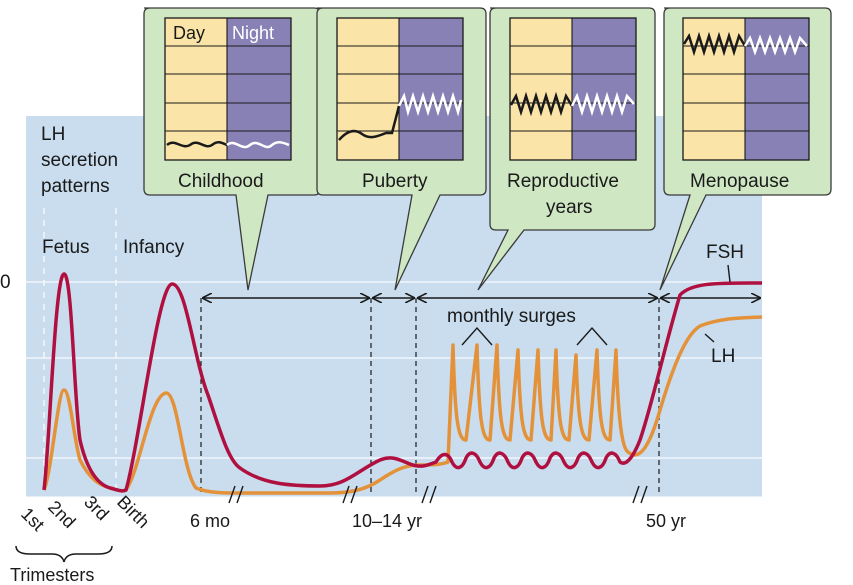  I want to click on inset-day-label: Day, so click(189, 33).